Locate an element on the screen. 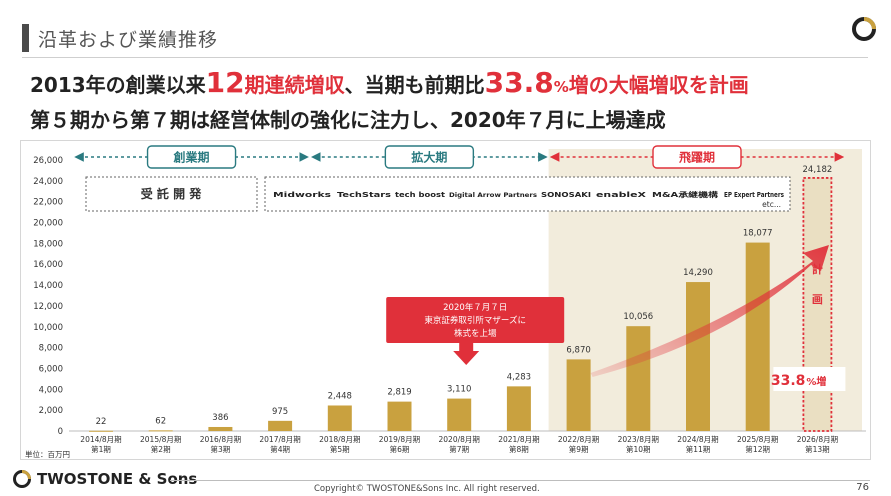 Image resolution: width=891 pixels, height=496 pixels. bar-value-label: 24,182 is located at coordinates (818, 170).